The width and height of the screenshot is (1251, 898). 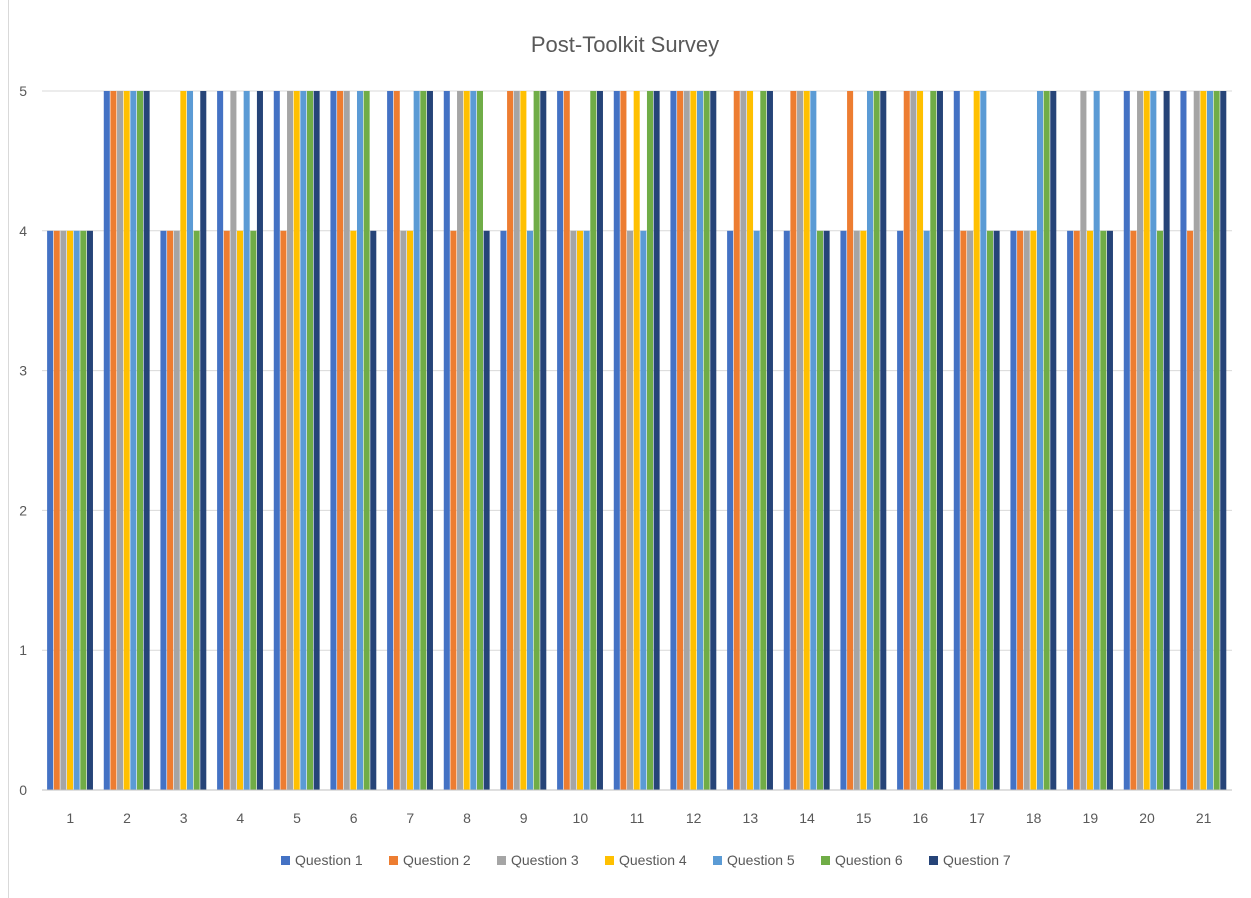 I want to click on chart-title: Post-Toolkit Survey, so click(x=625, y=44).